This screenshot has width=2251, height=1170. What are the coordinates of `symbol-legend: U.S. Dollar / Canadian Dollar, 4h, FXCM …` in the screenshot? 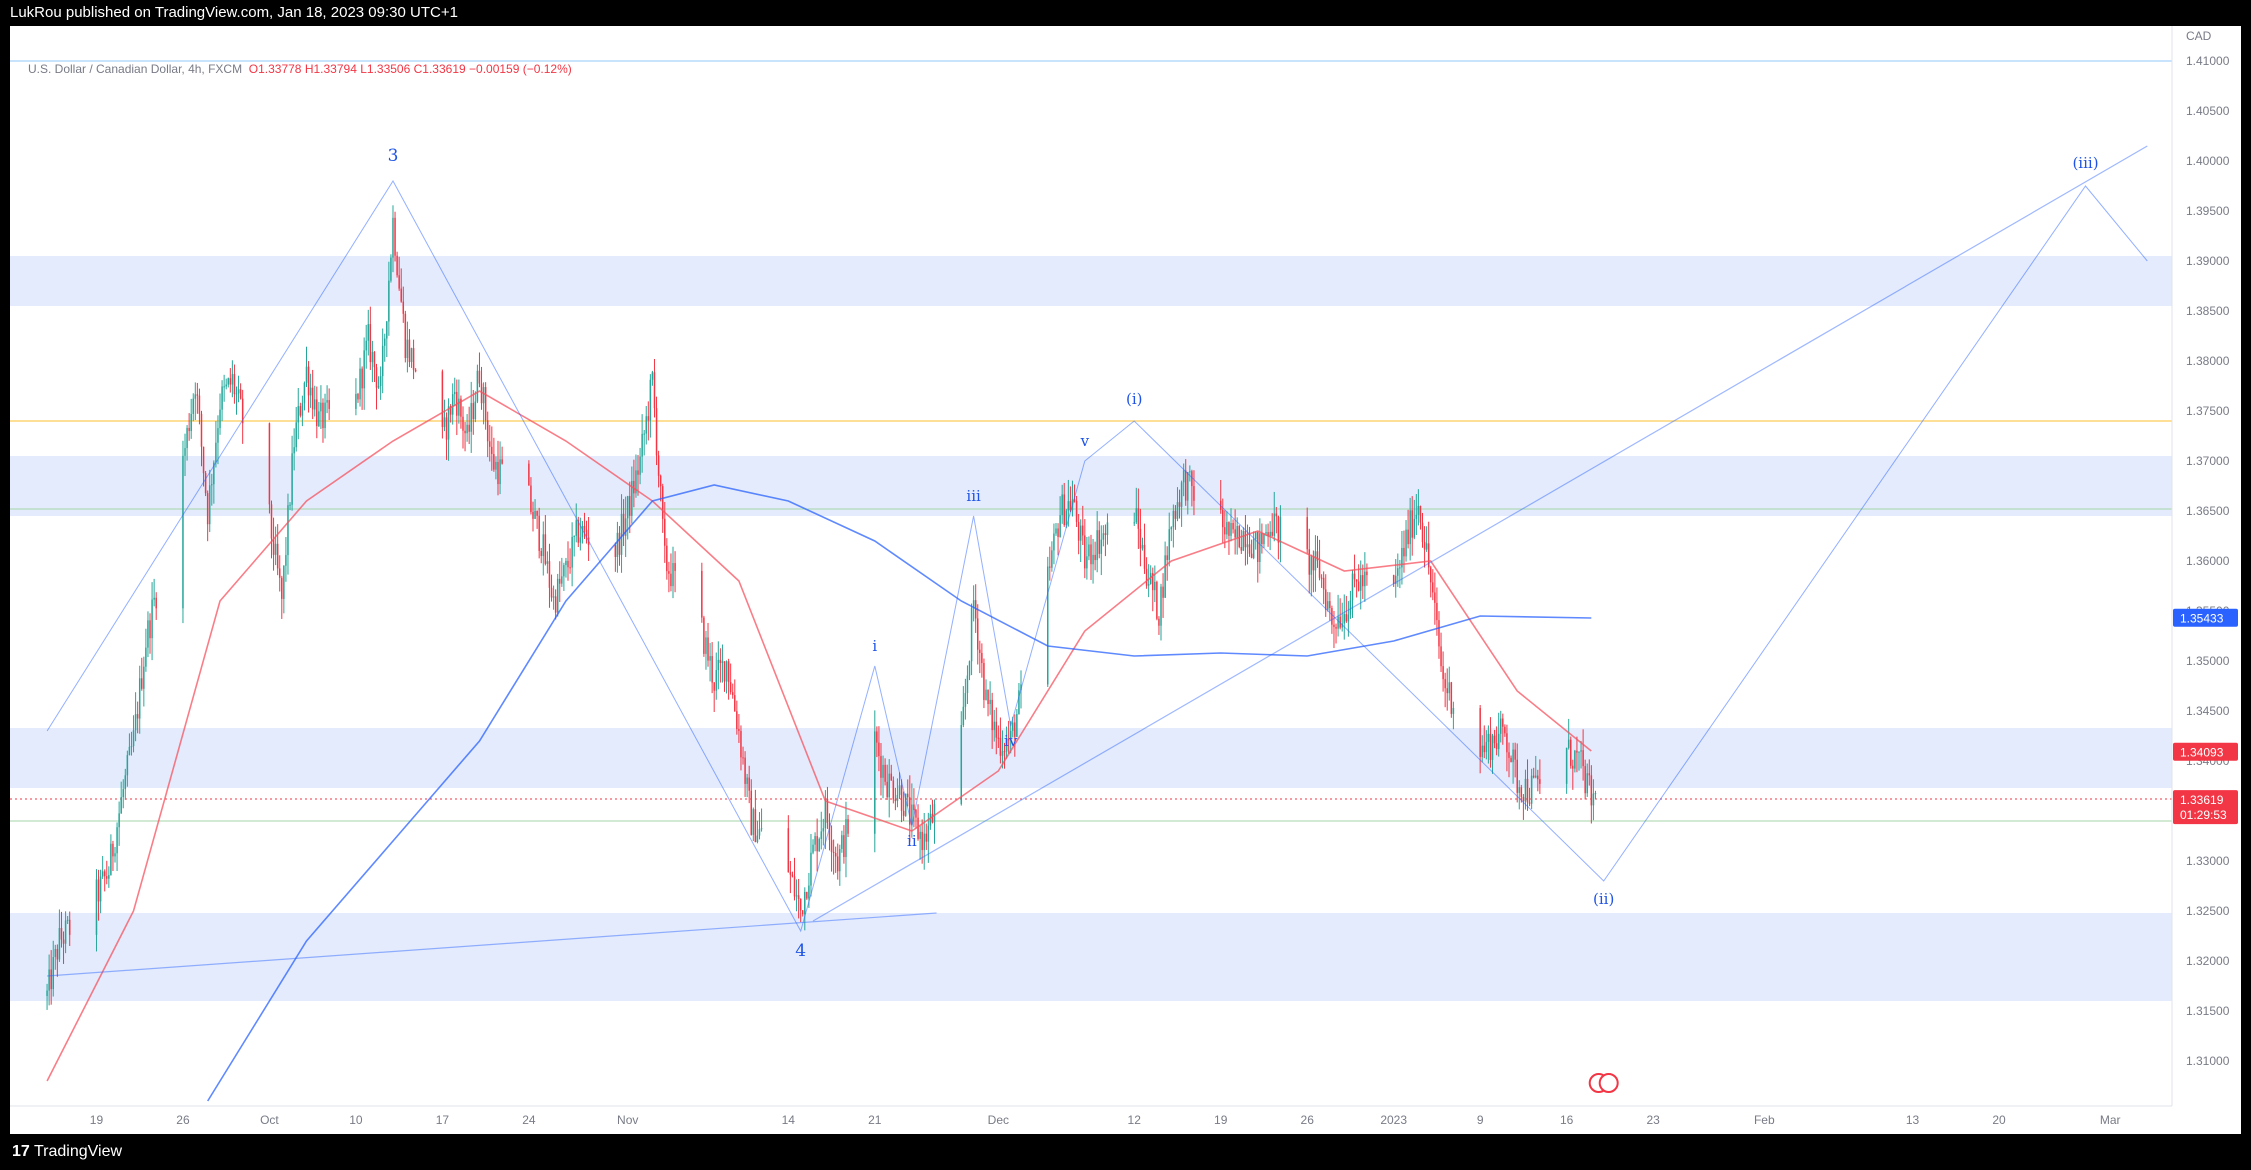 It's located at (300, 69).